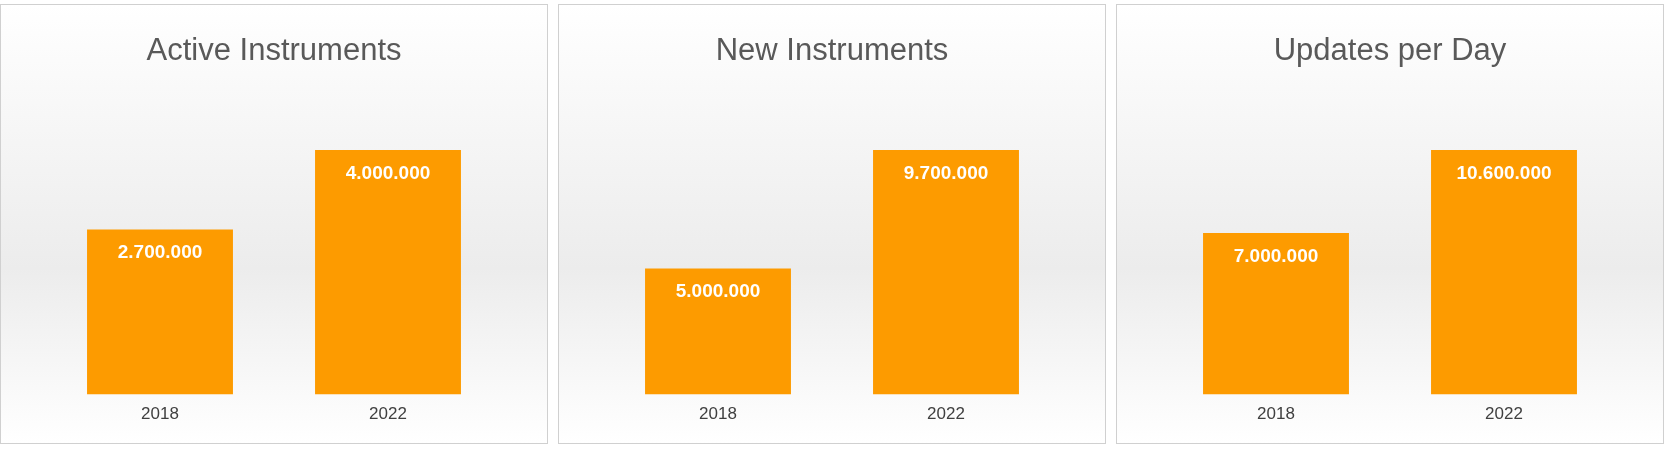 The width and height of the screenshot is (1668, 455). Describe the element at coordinates (388, 172) in the screenshot. I see `data-label: 4.000.000` at that location.